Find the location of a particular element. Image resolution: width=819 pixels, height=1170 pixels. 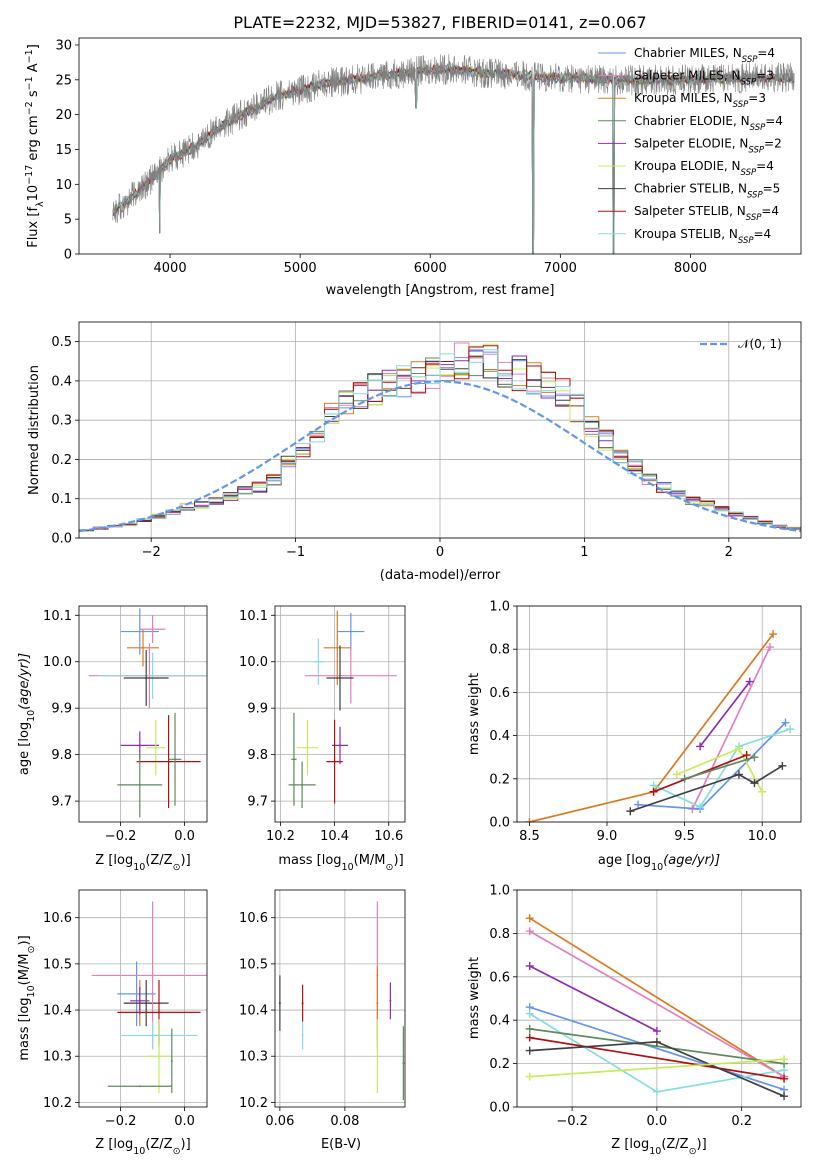

legend-entry: Kroupa MILES, NSSP=3 is located at coordinates (700, 100).